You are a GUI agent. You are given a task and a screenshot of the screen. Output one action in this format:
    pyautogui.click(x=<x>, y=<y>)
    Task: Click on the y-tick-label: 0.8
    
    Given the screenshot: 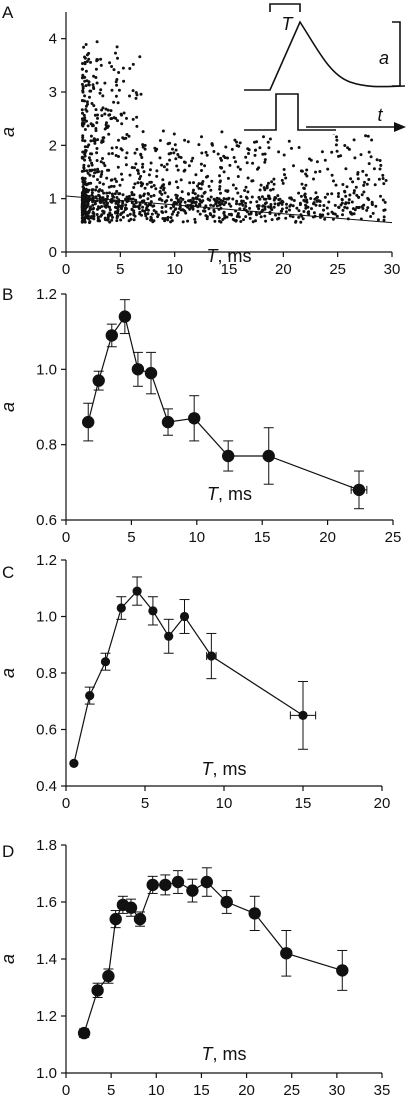 What is the action you would take?
    pyautogui.click(x=46, y=673)
    